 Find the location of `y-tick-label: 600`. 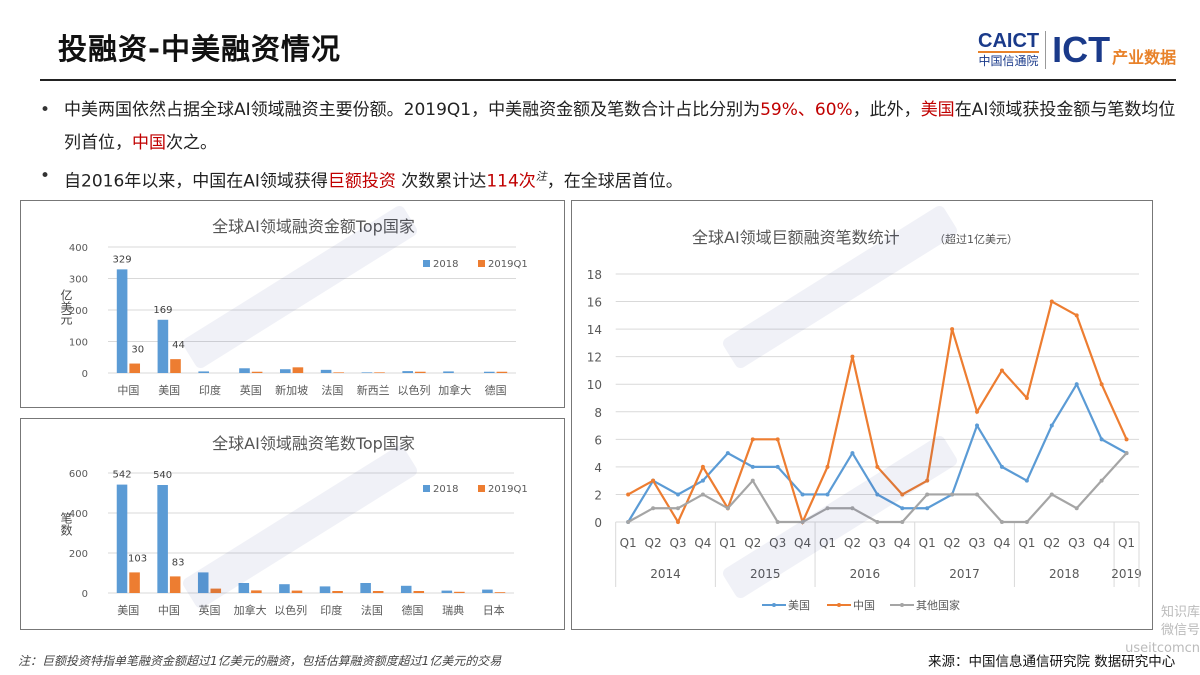

y-tick-label: 600 is located at coordinates (78, 474).